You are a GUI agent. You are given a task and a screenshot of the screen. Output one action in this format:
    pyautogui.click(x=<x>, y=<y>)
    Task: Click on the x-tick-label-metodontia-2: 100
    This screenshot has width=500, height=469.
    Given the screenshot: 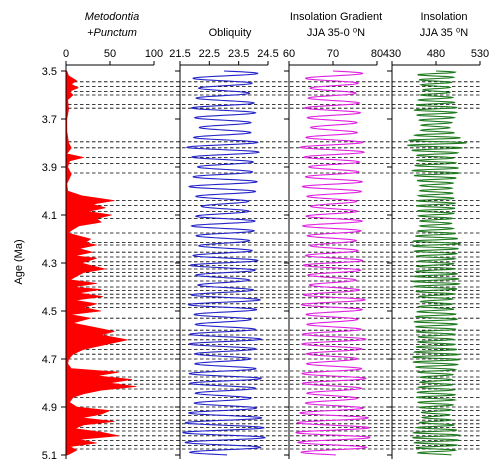 What is the action you would take?
    pyautogui.click(x=154, y=54)
    